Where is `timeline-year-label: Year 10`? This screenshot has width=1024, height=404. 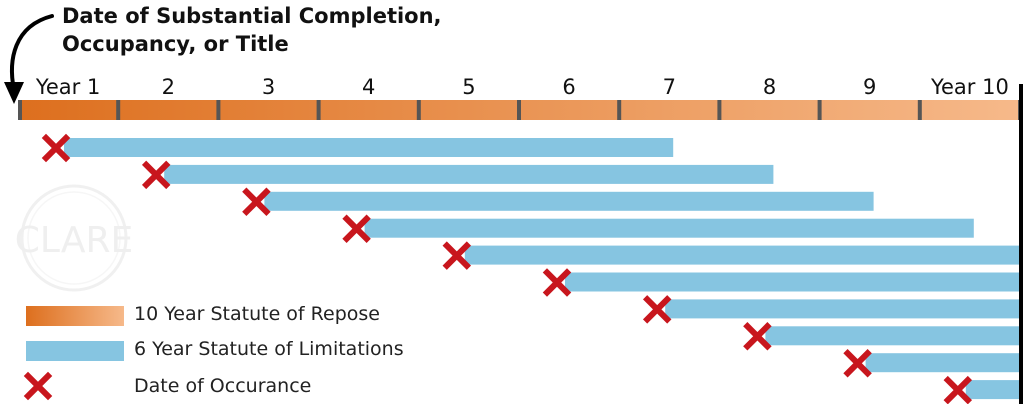
timeline-year-label: Year 10 is located at coordinates (969, 87).